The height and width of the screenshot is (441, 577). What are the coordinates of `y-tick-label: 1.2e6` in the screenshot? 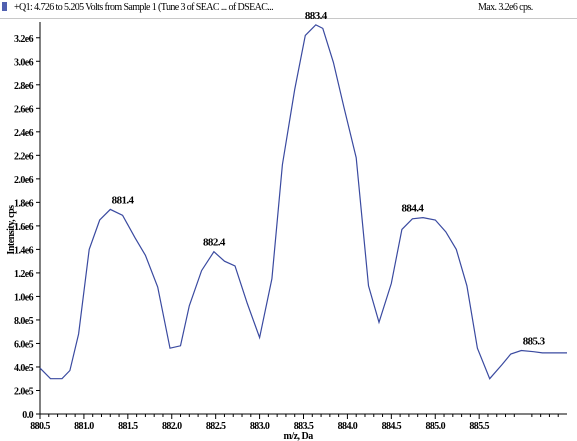 It's located at (24, 274).